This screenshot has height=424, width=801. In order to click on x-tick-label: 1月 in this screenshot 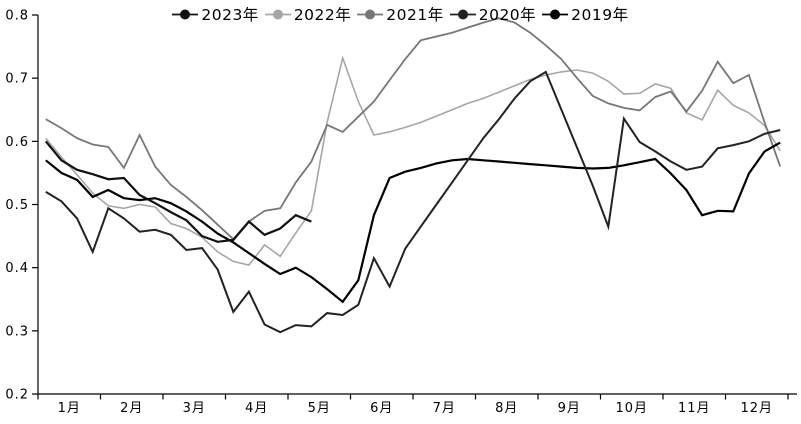, I will do `click(69, 408)`.